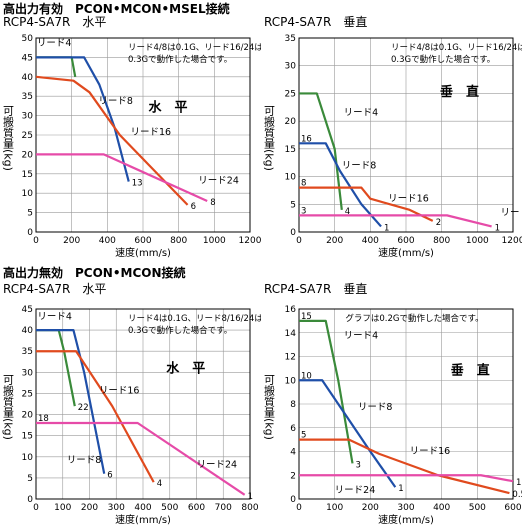 This screenshot has height=531, width=522. What do you see at coordinates (194, 319) in the screenshot?
I see `chart-note: リード4は0.1G、リード8/16/24は` at bounding box center [194, 319].